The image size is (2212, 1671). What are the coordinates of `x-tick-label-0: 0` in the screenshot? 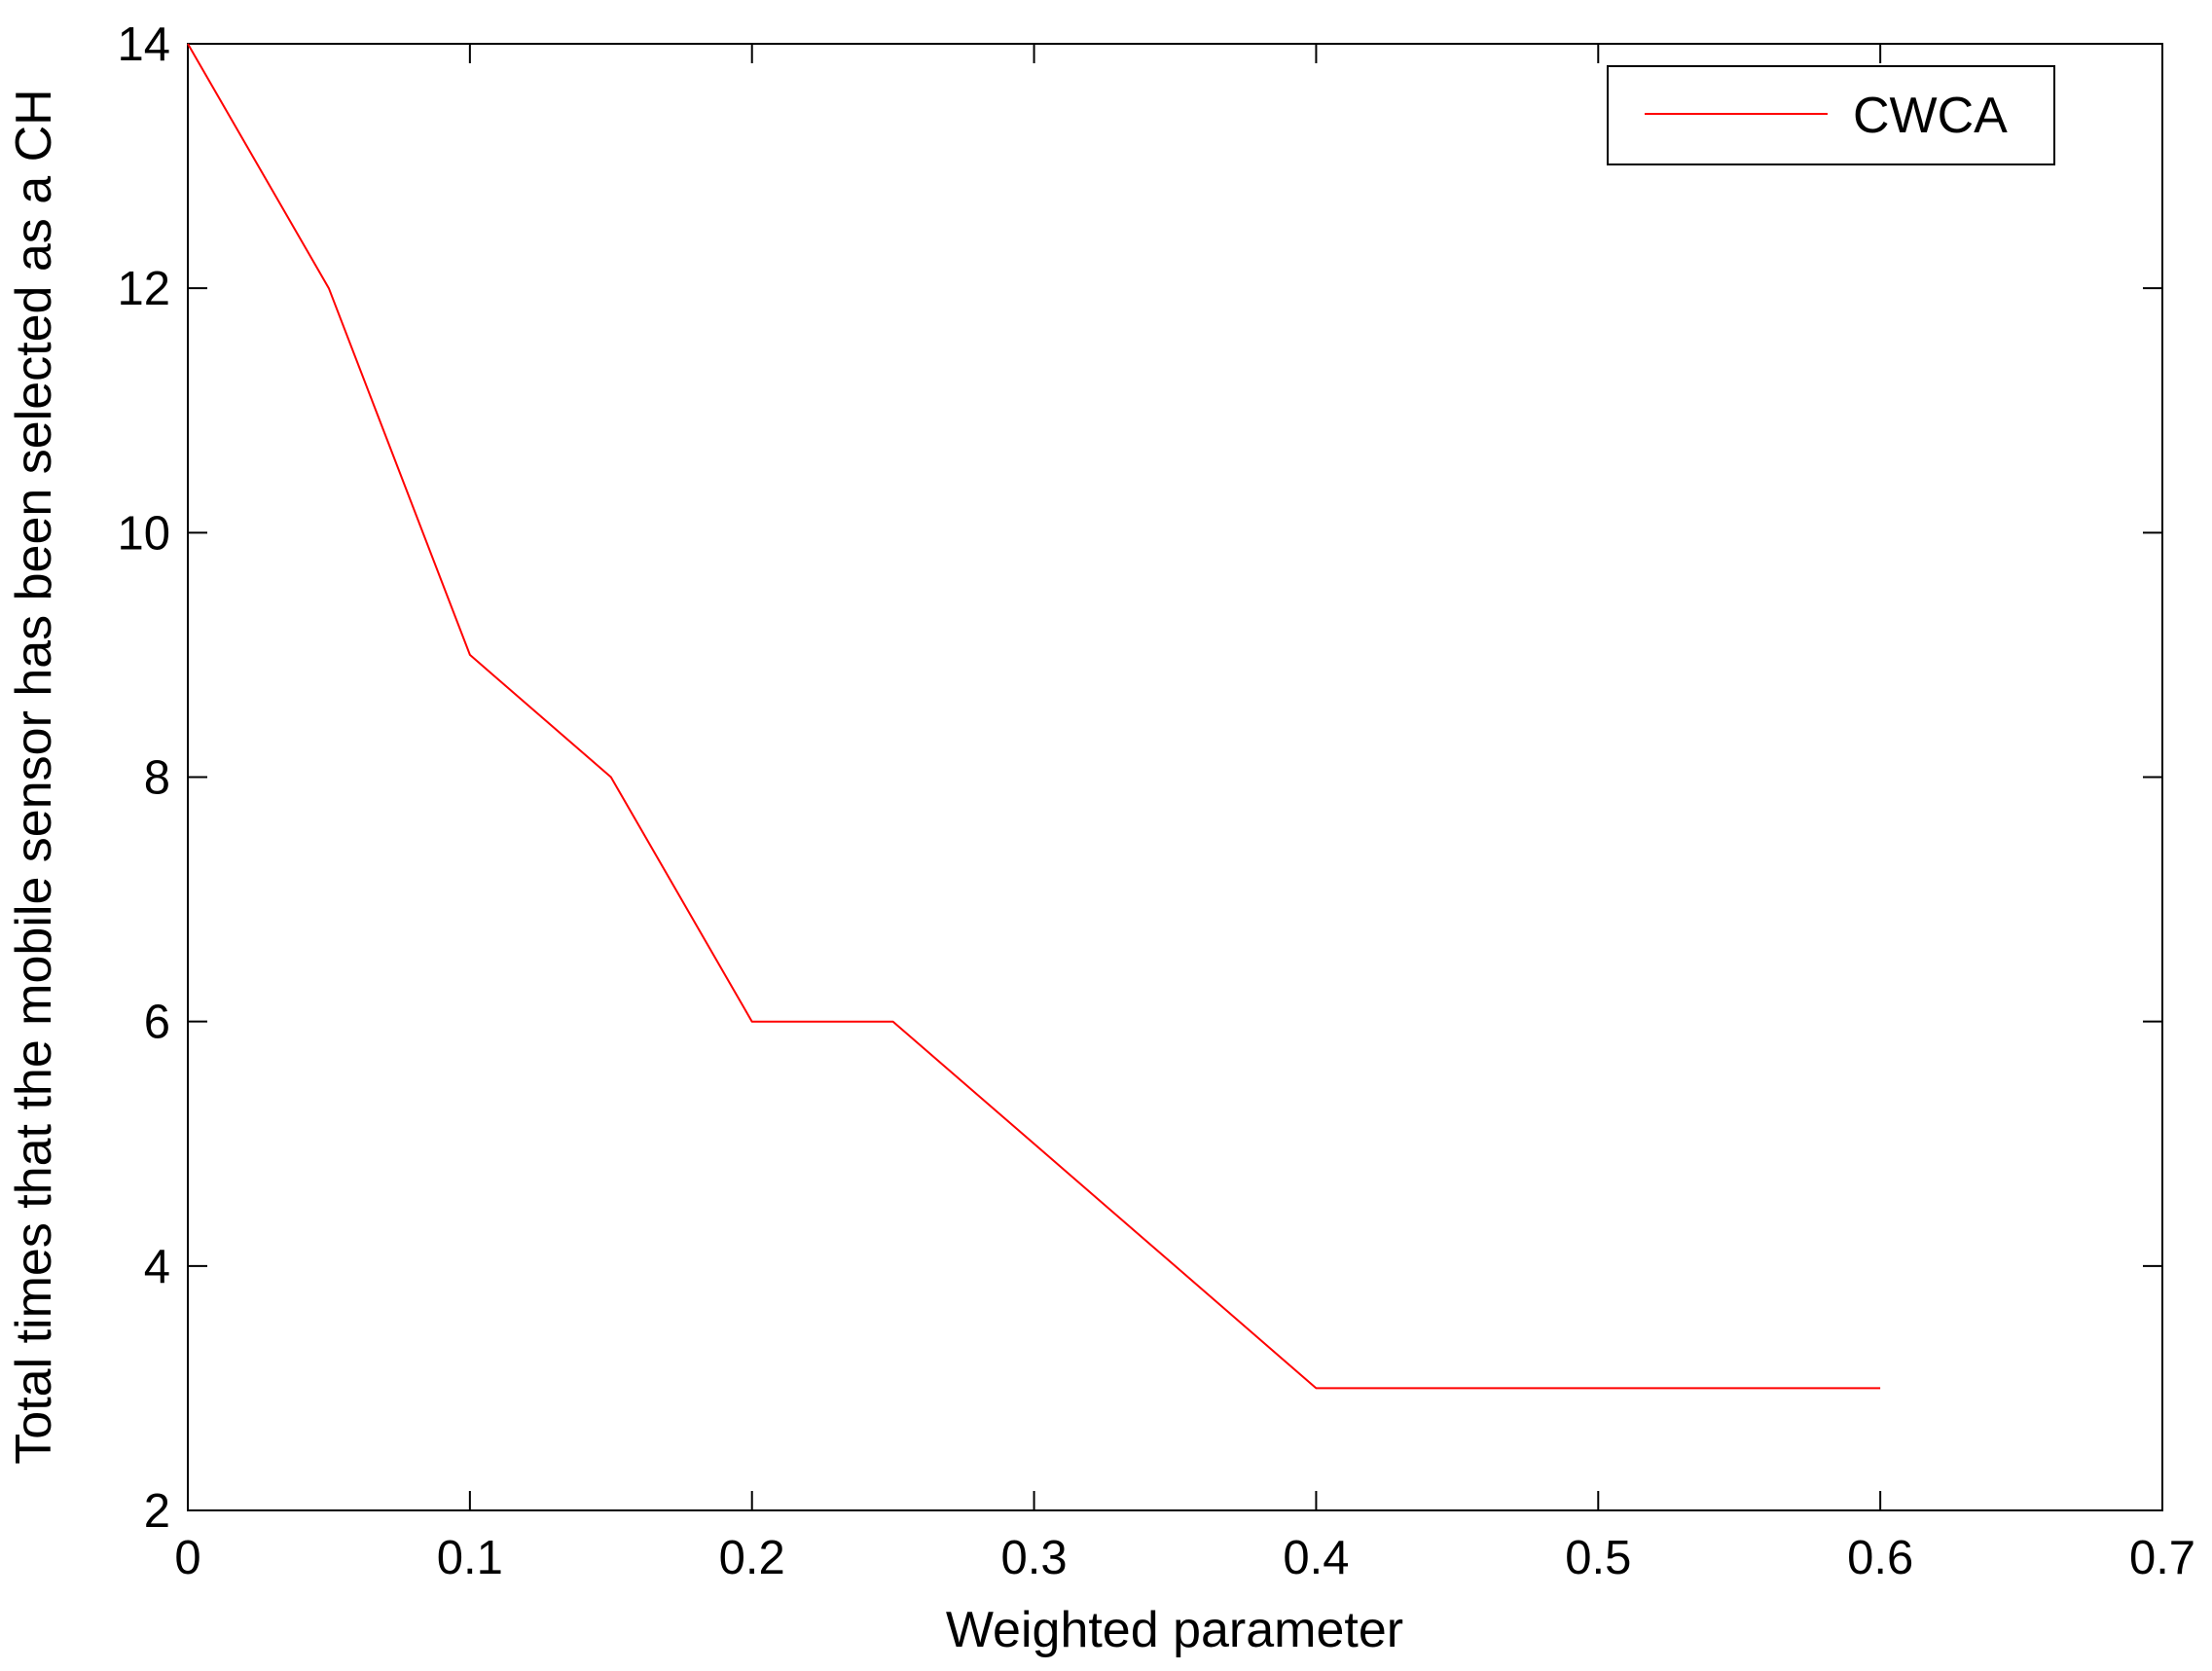 It's located at (187, 1558).